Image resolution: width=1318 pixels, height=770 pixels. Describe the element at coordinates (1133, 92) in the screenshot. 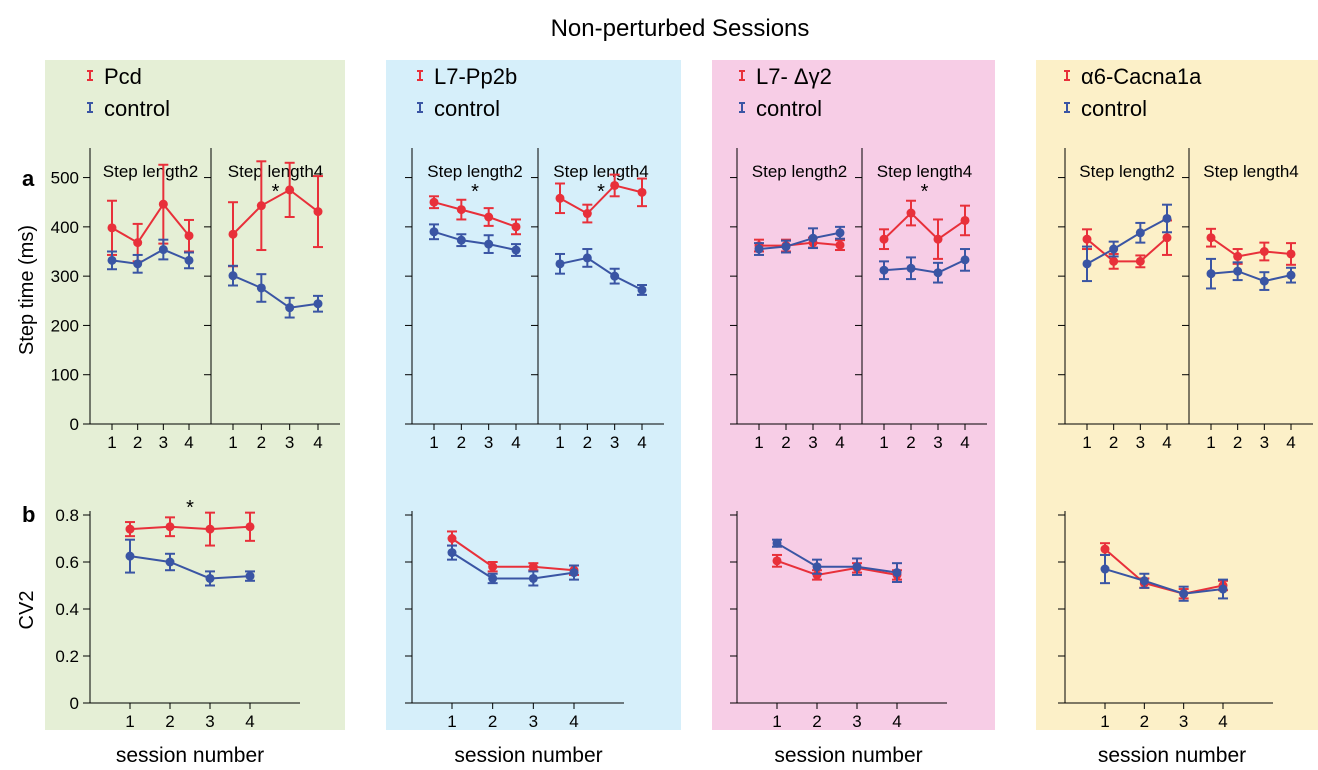

I see `group-4-legend: α6-Cacna1a control` at that location.